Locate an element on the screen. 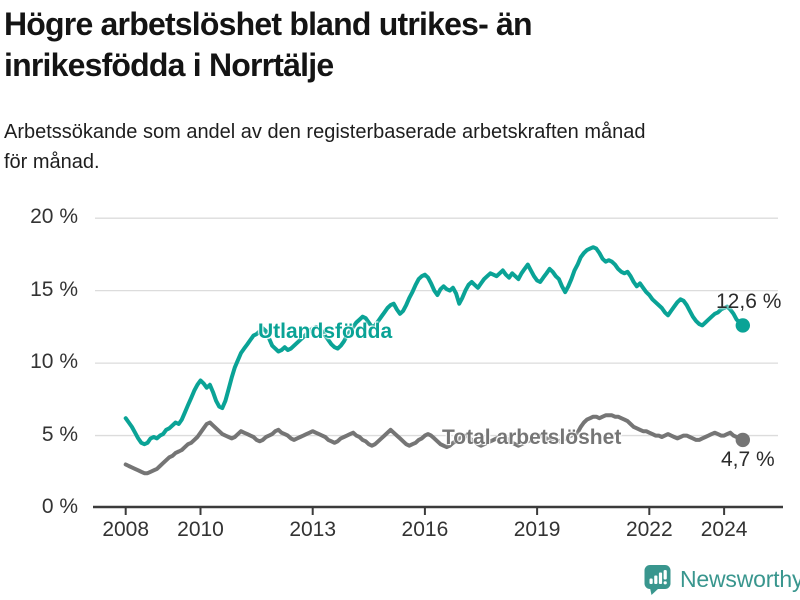 The height and width of the screenshot is (600, 800). y-tick-label: 20 % is located at coordinates (54, 217).